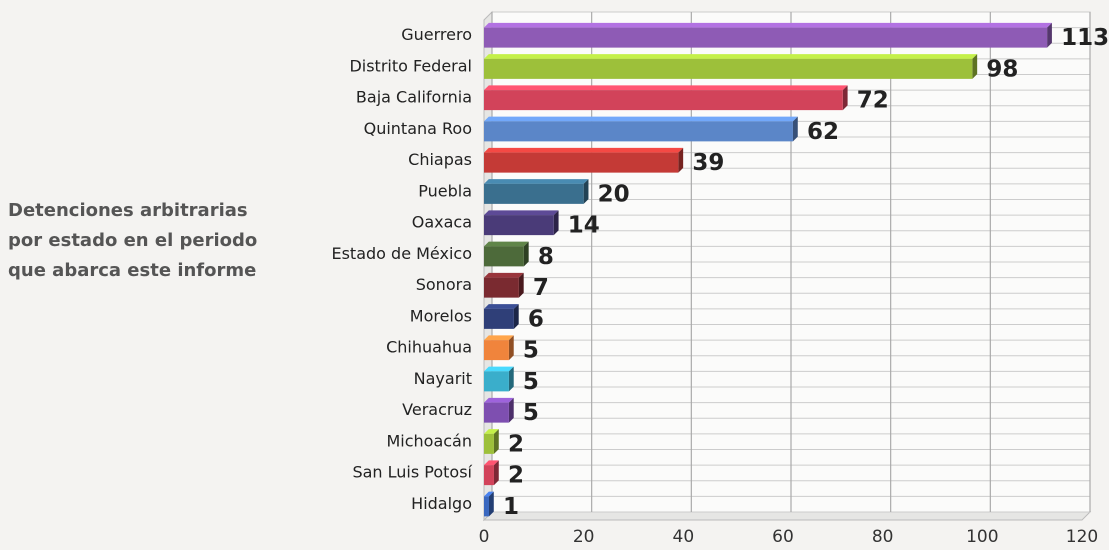 This screenshot has width=1109, height=550. What do you see at coordinates (536, 319) in the screenshot?
I see `value-label: 6` at bounding box center [536, 319].